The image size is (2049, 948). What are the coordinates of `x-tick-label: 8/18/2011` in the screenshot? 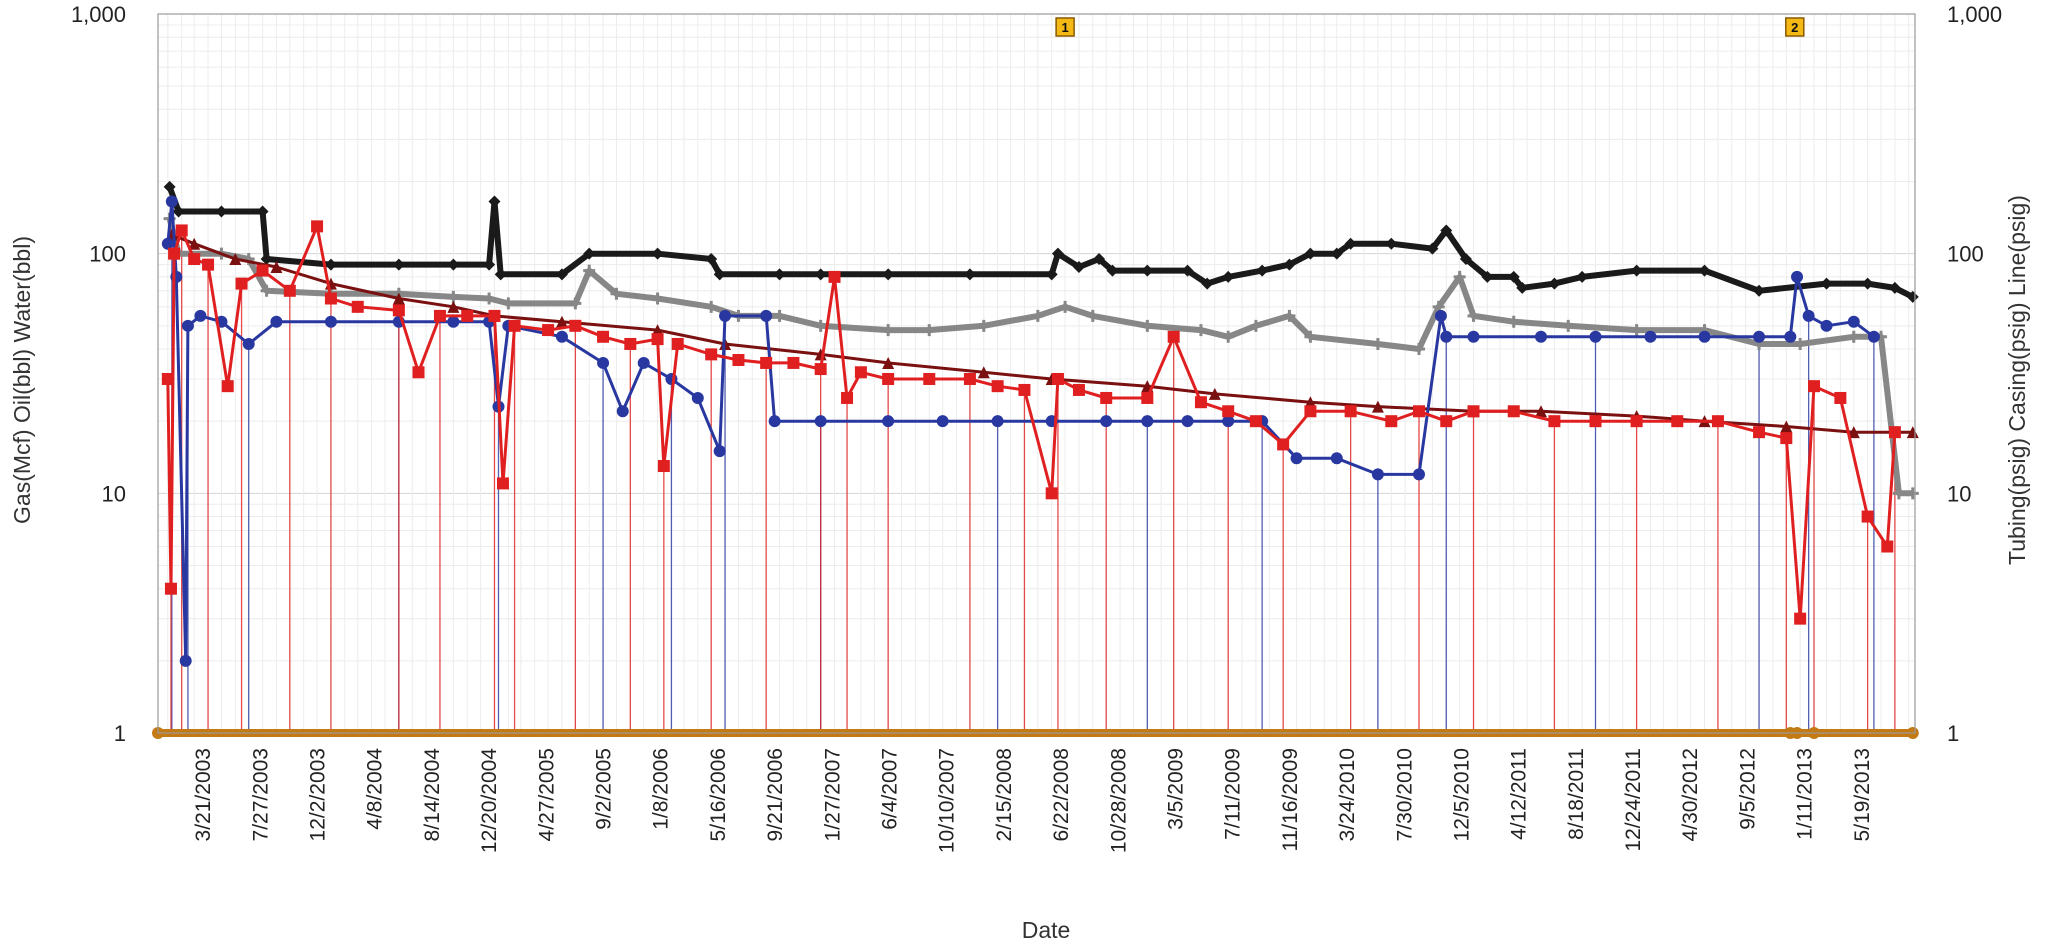 It's located at (1576, 794).